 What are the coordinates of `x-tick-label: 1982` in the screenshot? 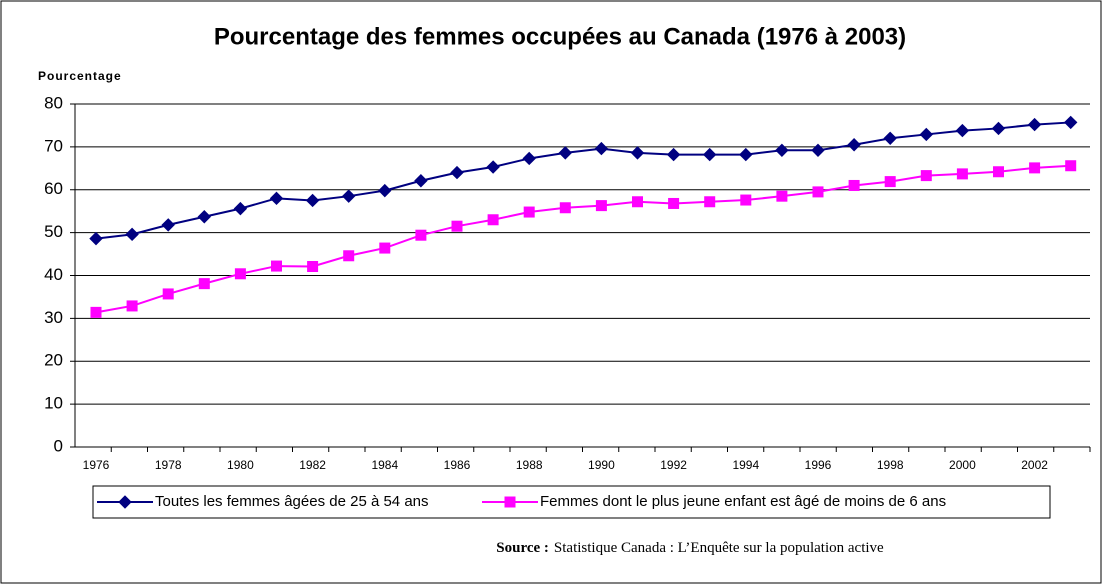 It's located at (312, 465).